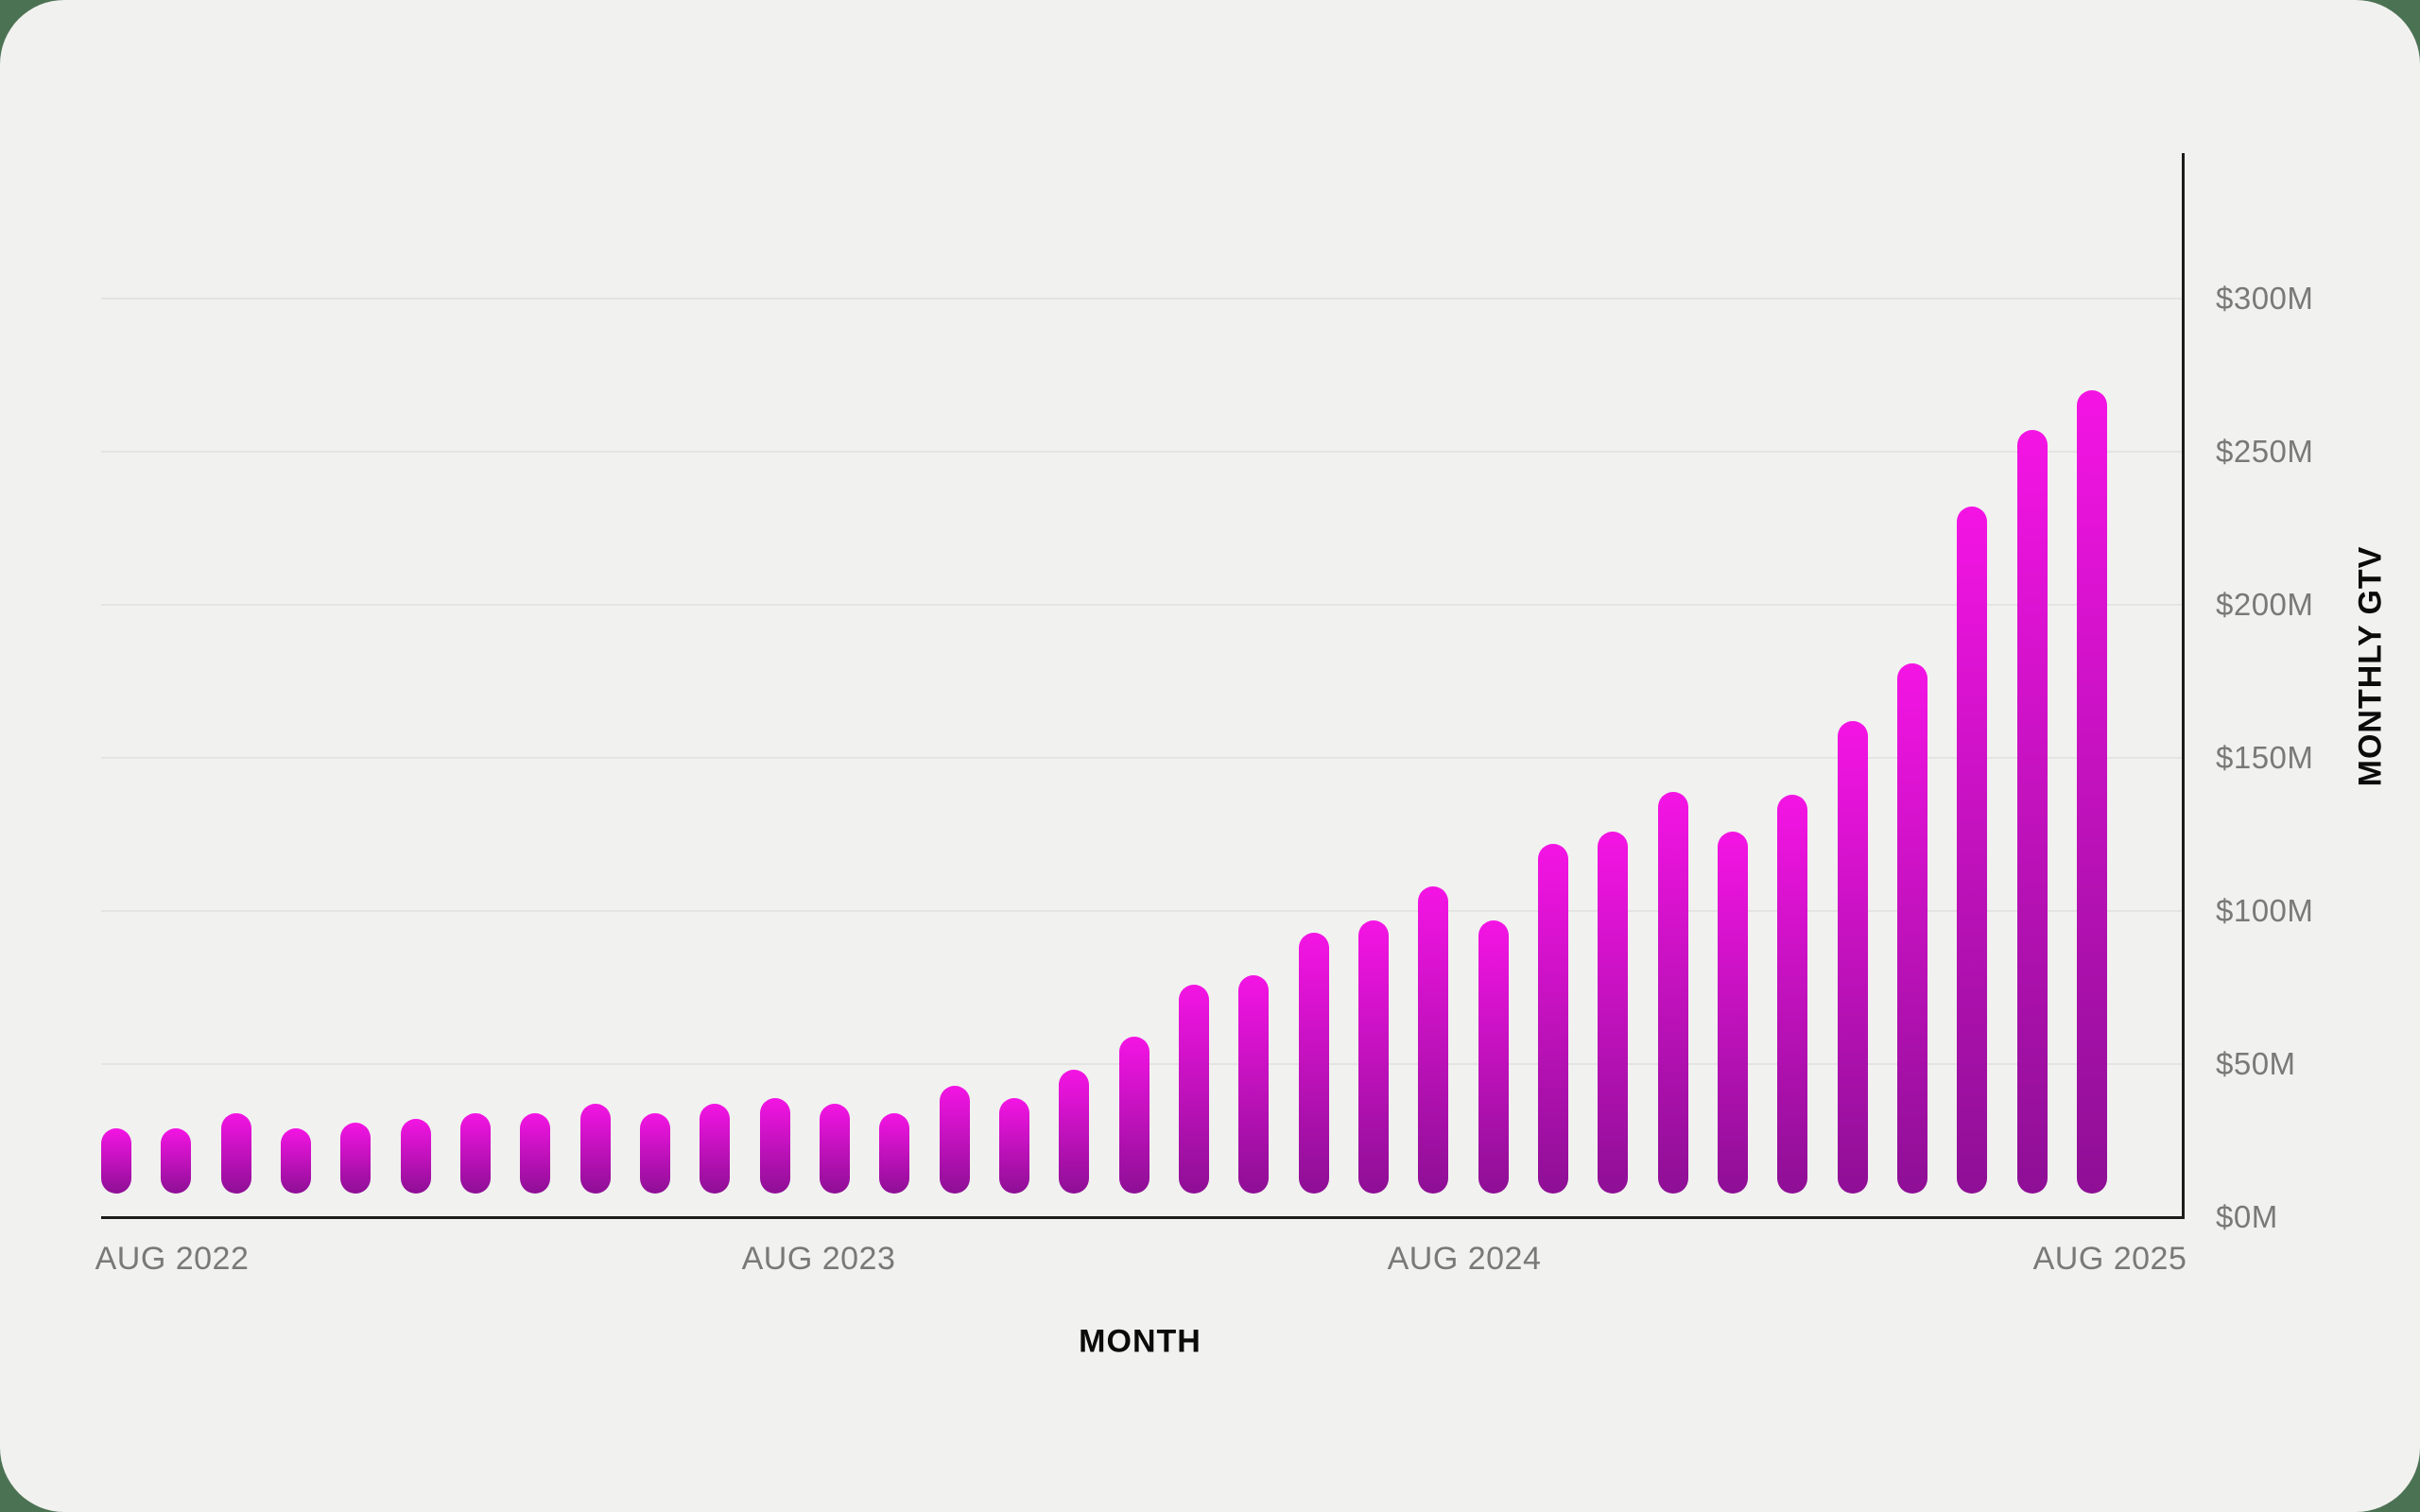 Image resolution: width=2420 pixels, height=1512 pixels. I want to click on gridline-100m, so click(1141, 911).